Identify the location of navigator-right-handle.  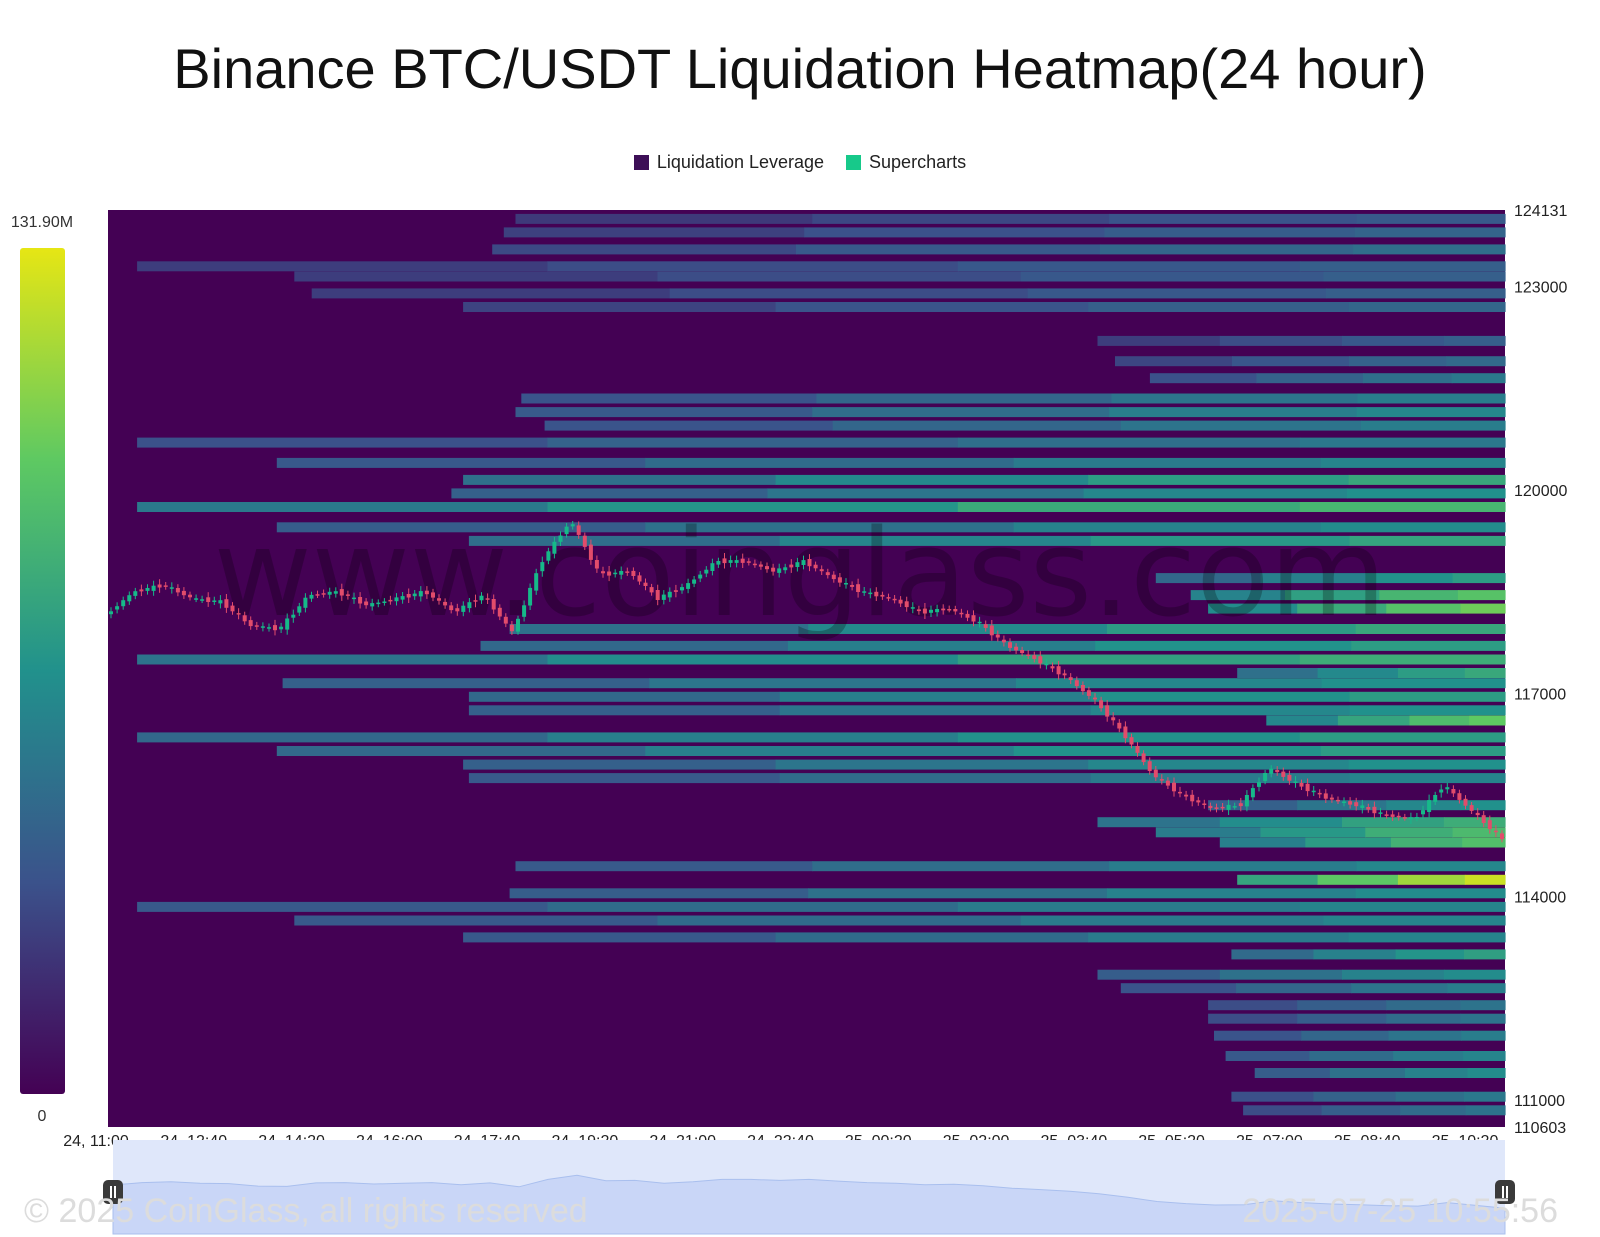
(1505, 1192).